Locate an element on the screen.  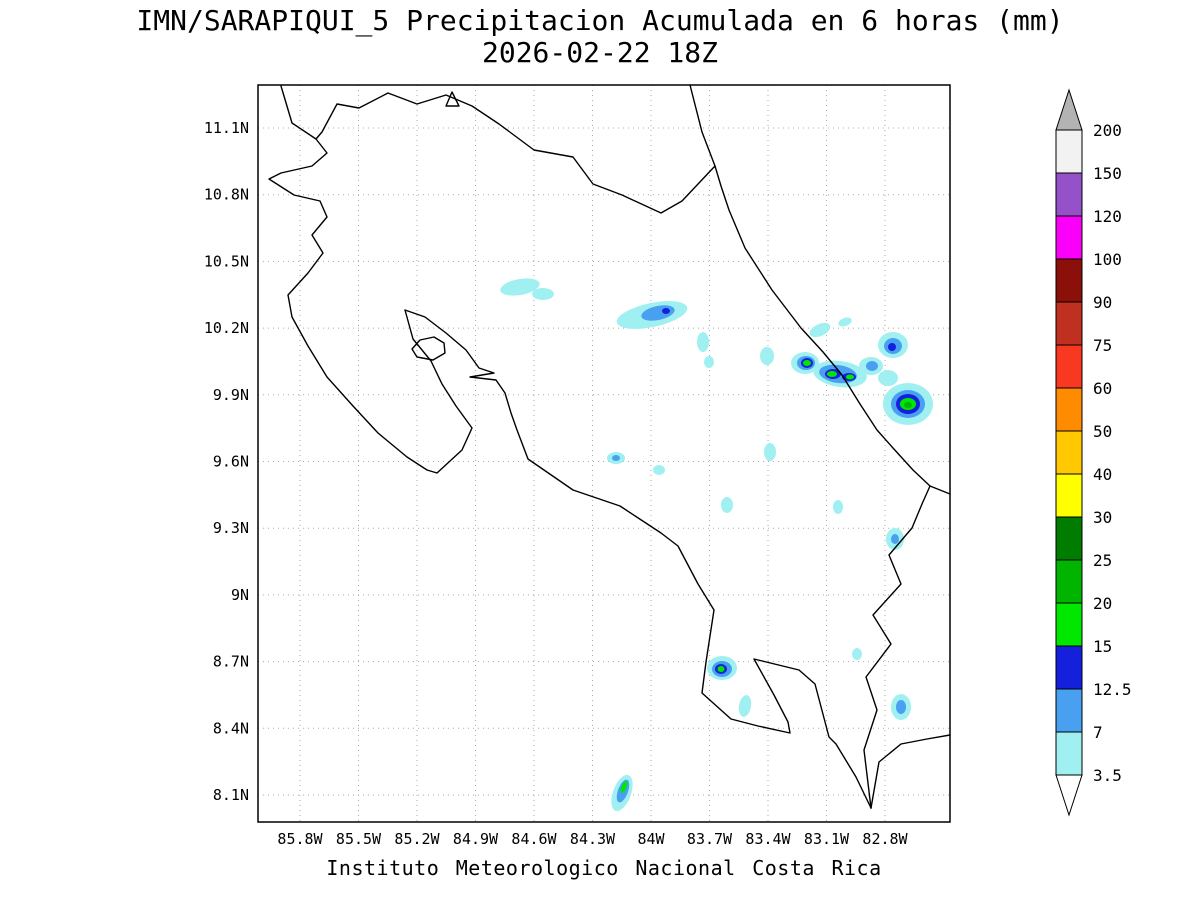
y-tick-label: 9N is located at coordinates (240, 595).